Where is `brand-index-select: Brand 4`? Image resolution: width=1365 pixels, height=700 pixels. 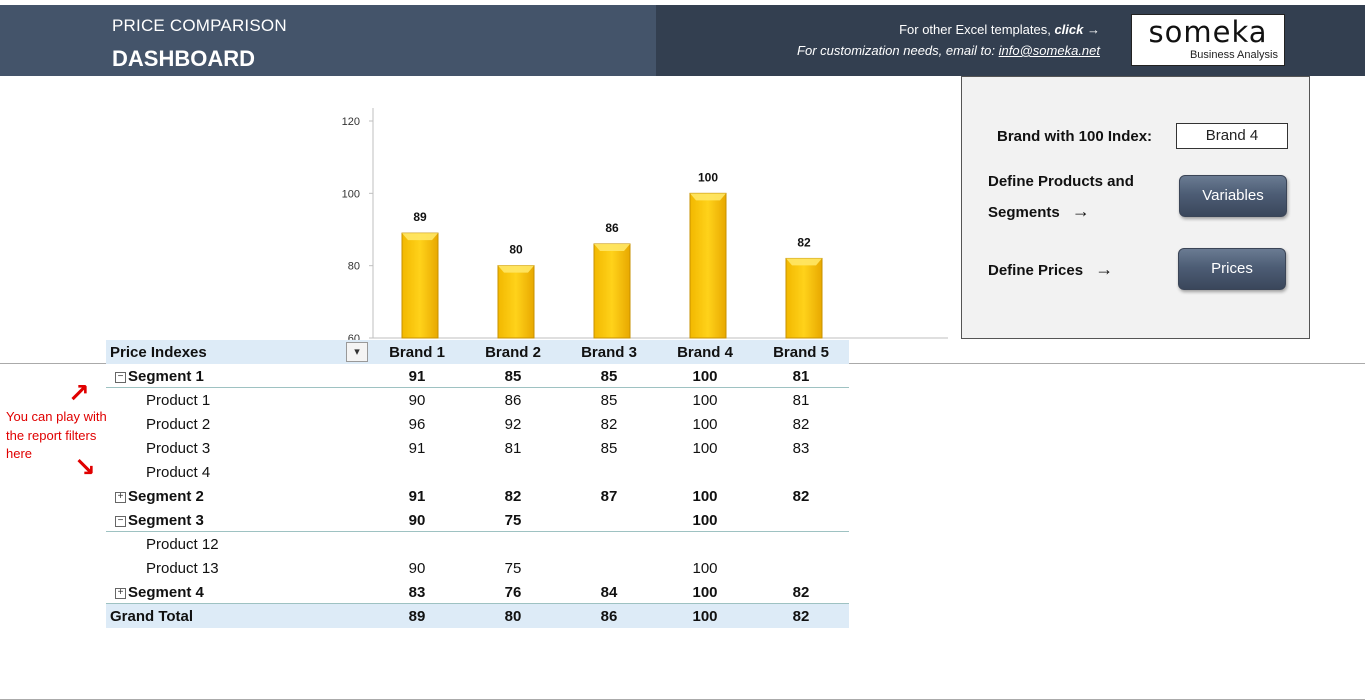
brand-index-select: Brand 4 is located at coordinates (1232, 136).